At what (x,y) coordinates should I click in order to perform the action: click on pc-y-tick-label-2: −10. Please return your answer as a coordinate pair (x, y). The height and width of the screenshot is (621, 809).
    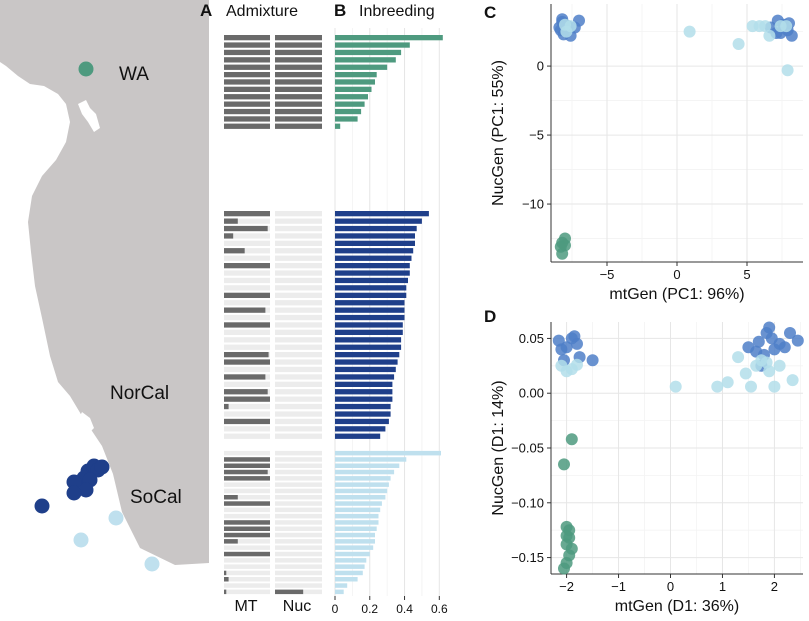
    Looking at the image, I should click on (533, 204).